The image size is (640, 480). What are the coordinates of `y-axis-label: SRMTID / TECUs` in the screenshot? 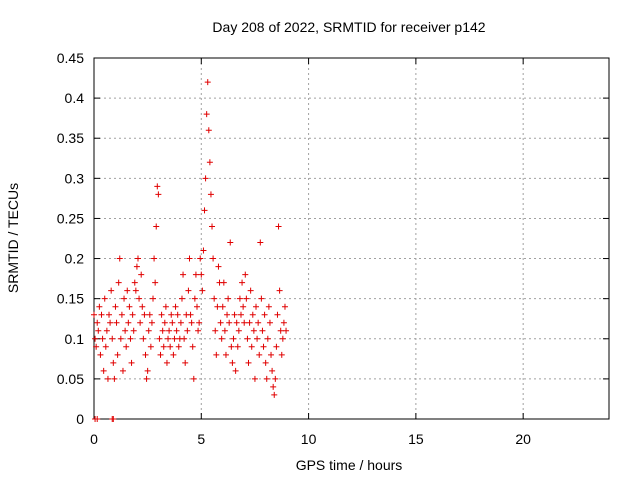 It's located at (13, 238).